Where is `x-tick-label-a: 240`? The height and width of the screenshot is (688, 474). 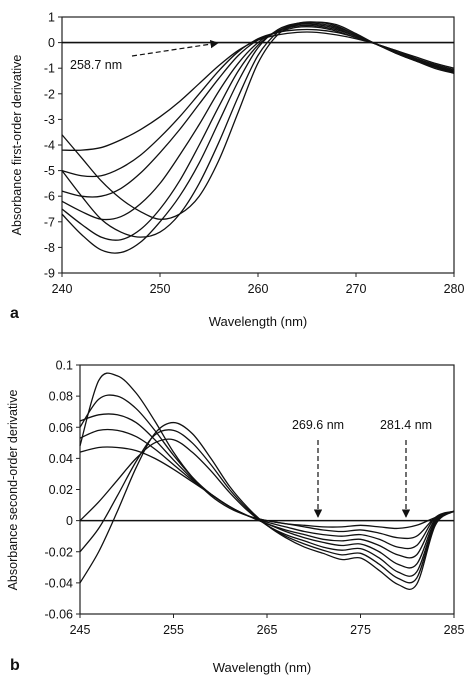
x-tick-label-a: 240 is located at coordinates (62, 289).